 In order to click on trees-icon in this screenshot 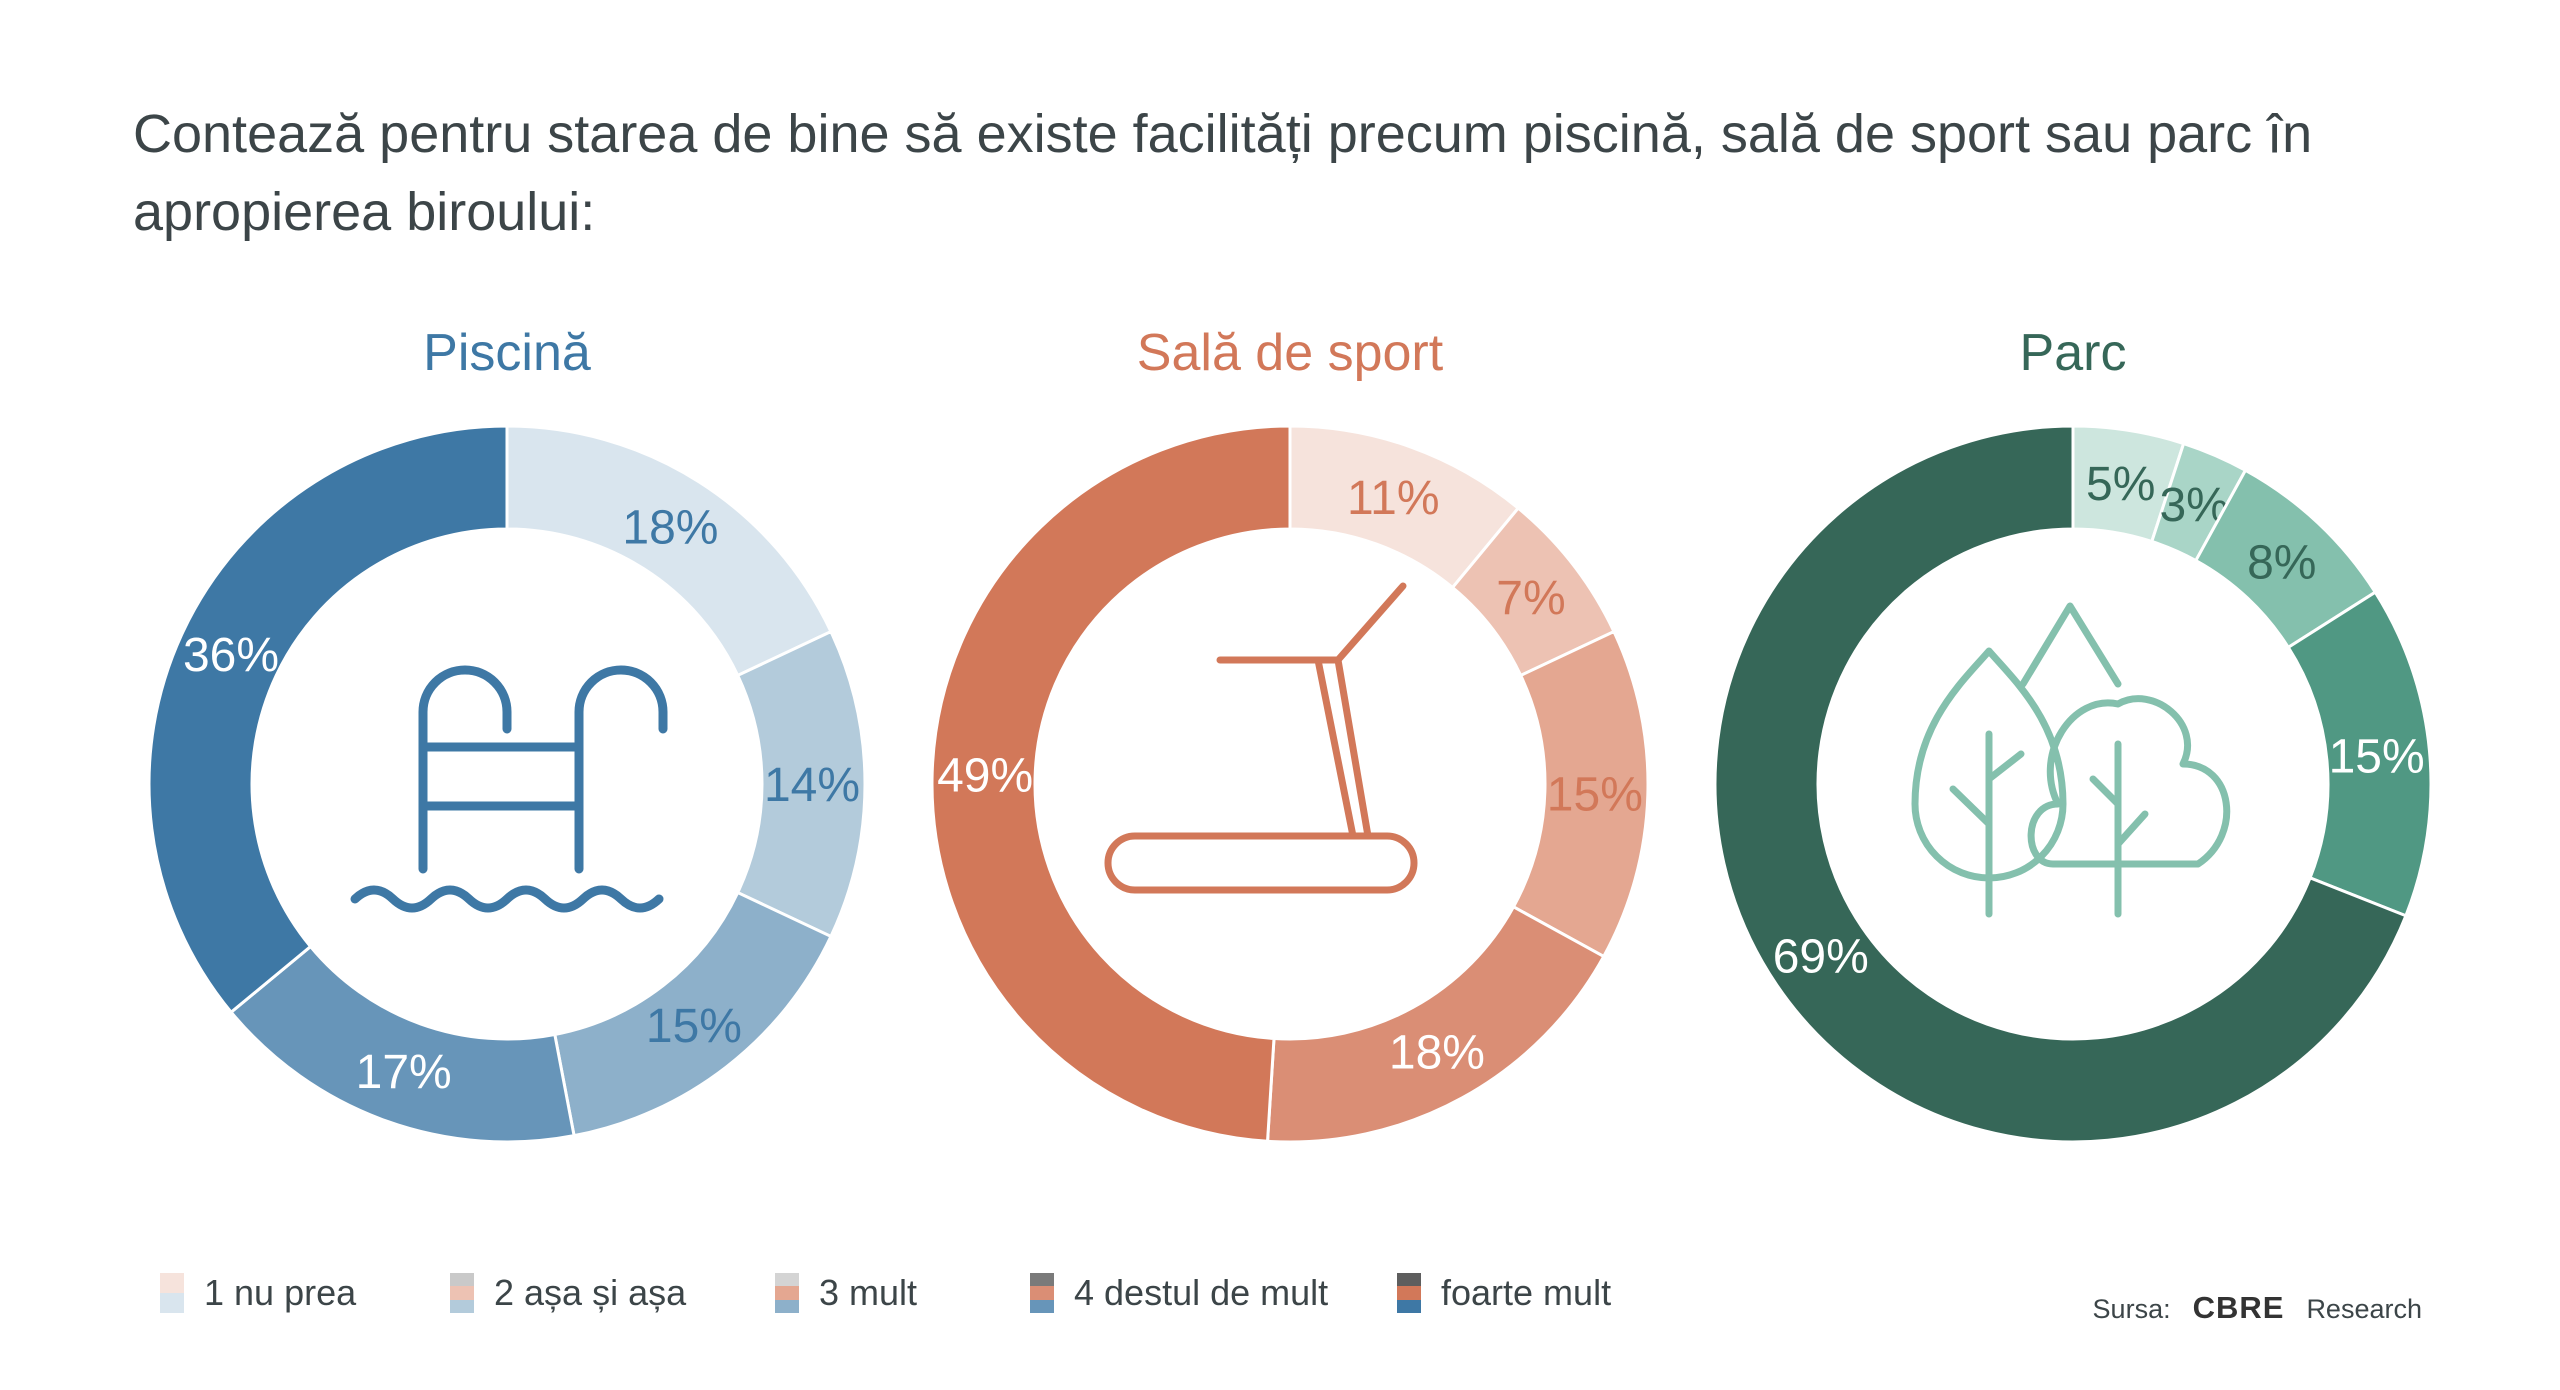, I will do `click(2071, 760)`.